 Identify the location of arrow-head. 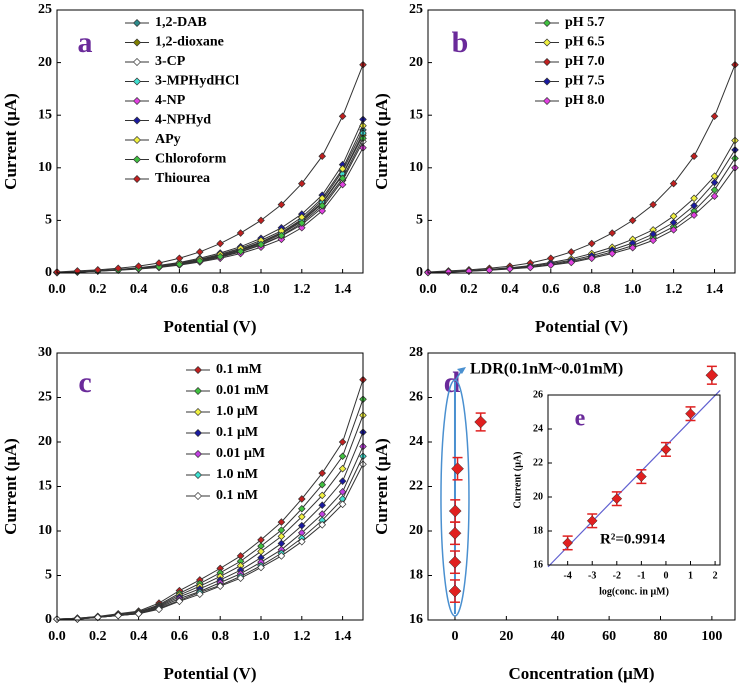
(461, 370).